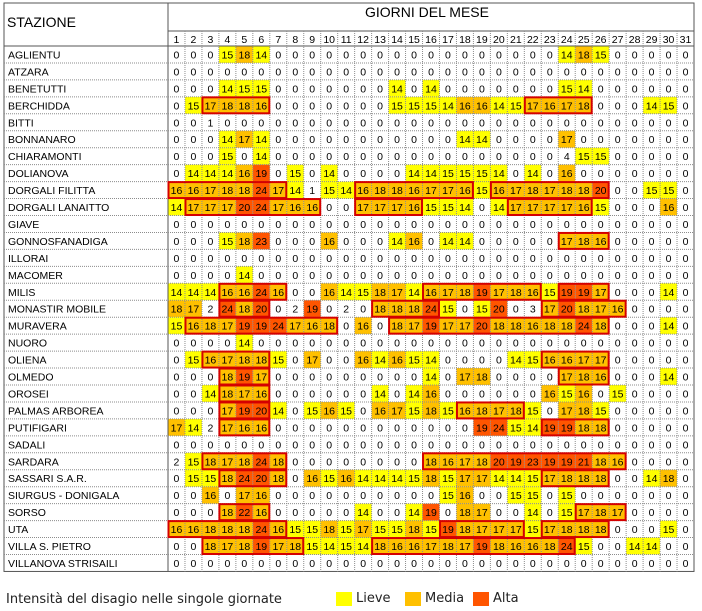 This screenshot has height=611, width=702. I want to click on legend-label-alta: Alta, so click(506, 598).